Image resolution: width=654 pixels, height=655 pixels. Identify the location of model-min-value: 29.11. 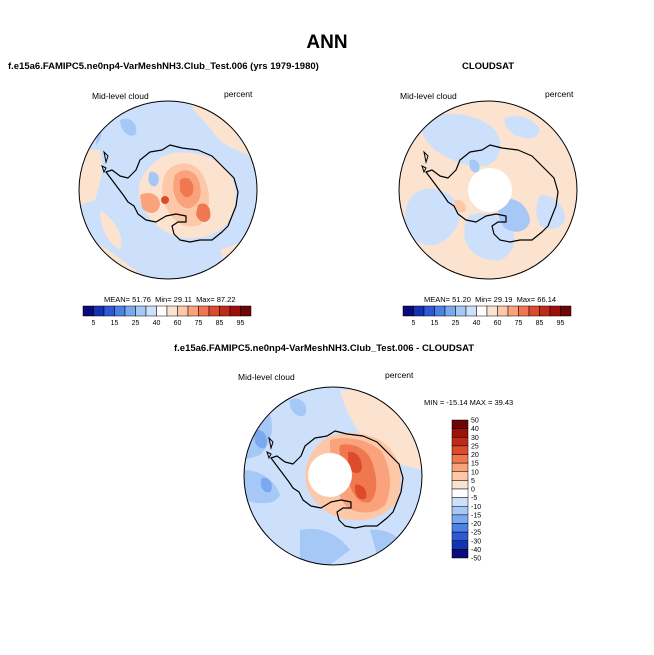
(182, 299).